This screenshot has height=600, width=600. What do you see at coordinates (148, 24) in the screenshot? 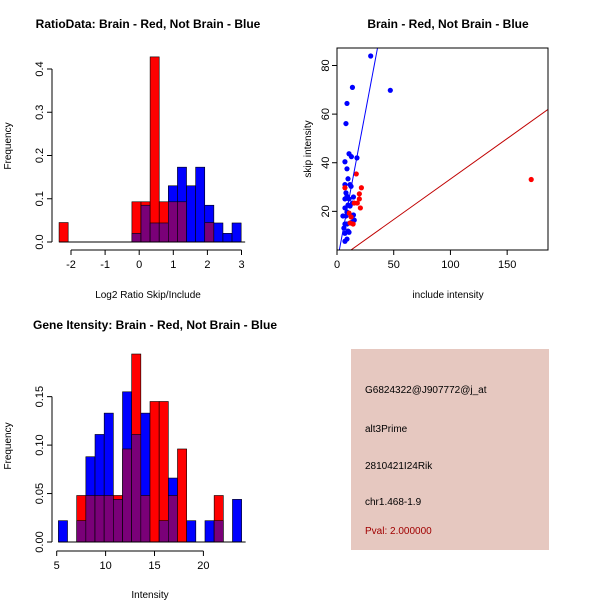
I see `hist1-title: RatioData: Brain - Red, Not Brain - Blue` at bounding box center [148, 24].